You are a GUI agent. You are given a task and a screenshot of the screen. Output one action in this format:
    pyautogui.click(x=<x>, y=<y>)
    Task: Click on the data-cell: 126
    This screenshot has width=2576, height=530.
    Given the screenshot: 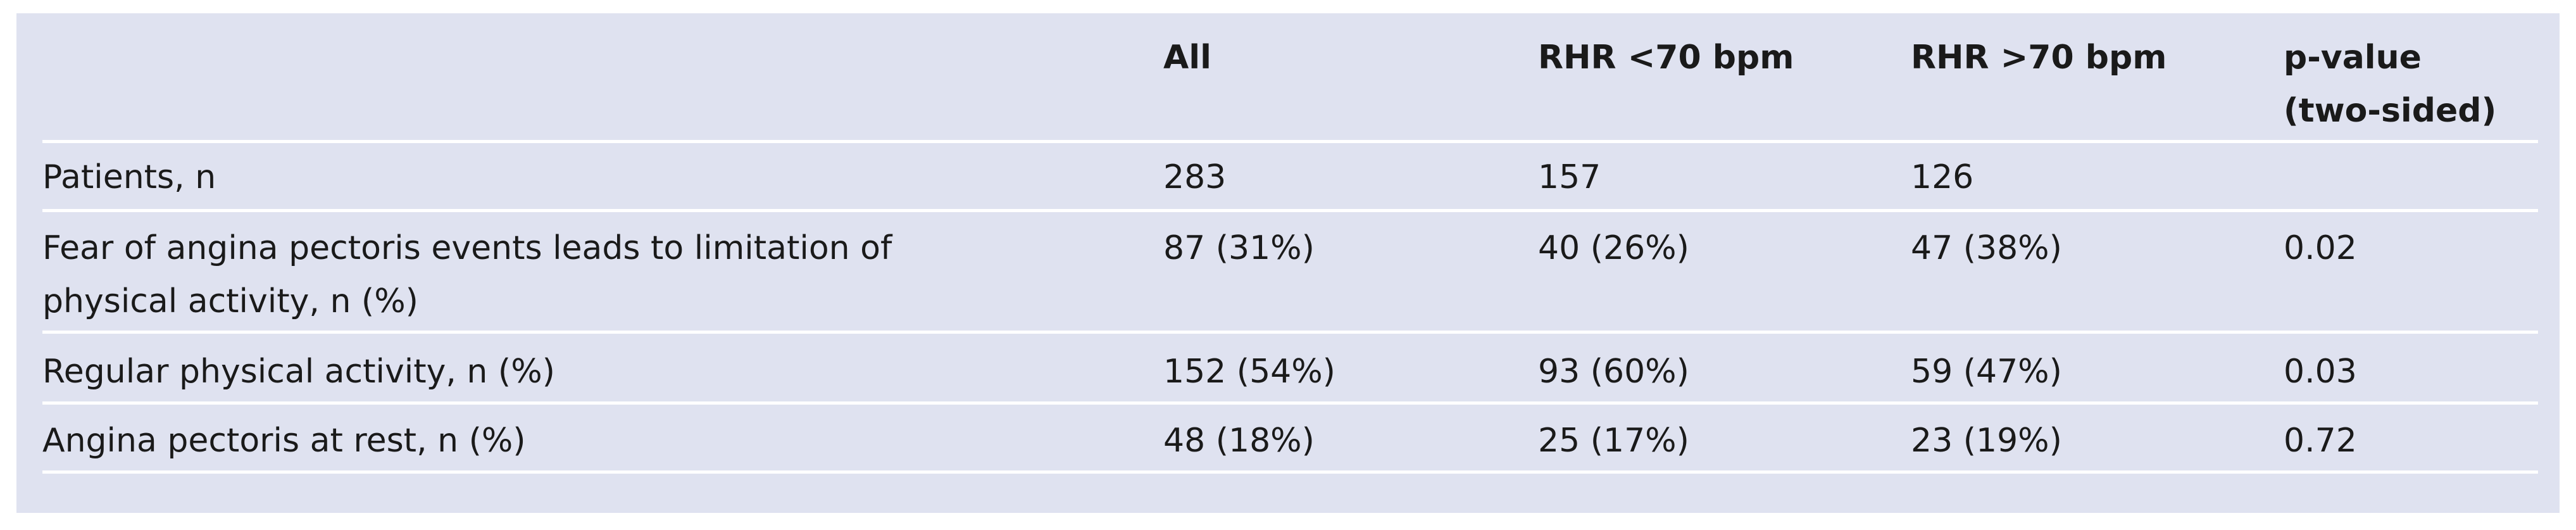 What is the action you would take?
    pyautogui.click(x=1942, y=177)
    